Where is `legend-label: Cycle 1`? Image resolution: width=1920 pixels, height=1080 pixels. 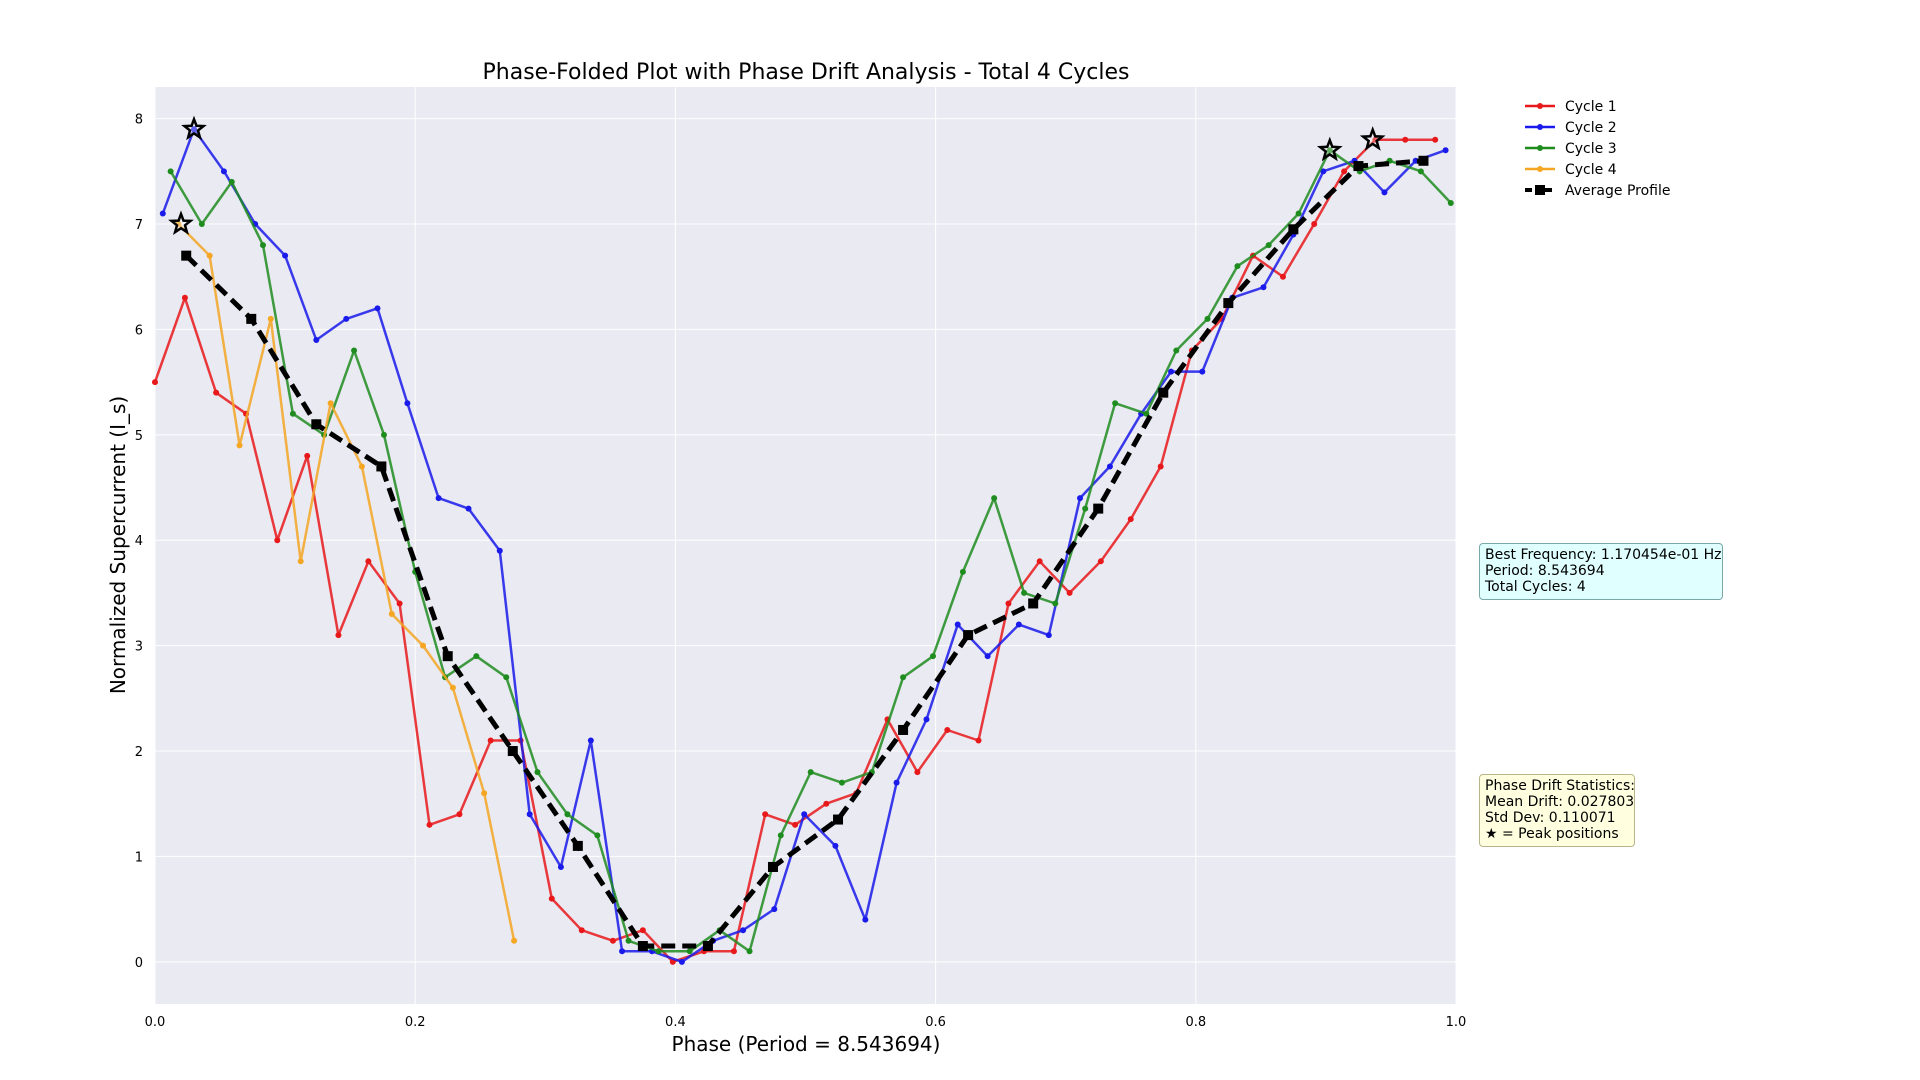 legend-label: Cycle 1 is located at coordinates (1591, 107).